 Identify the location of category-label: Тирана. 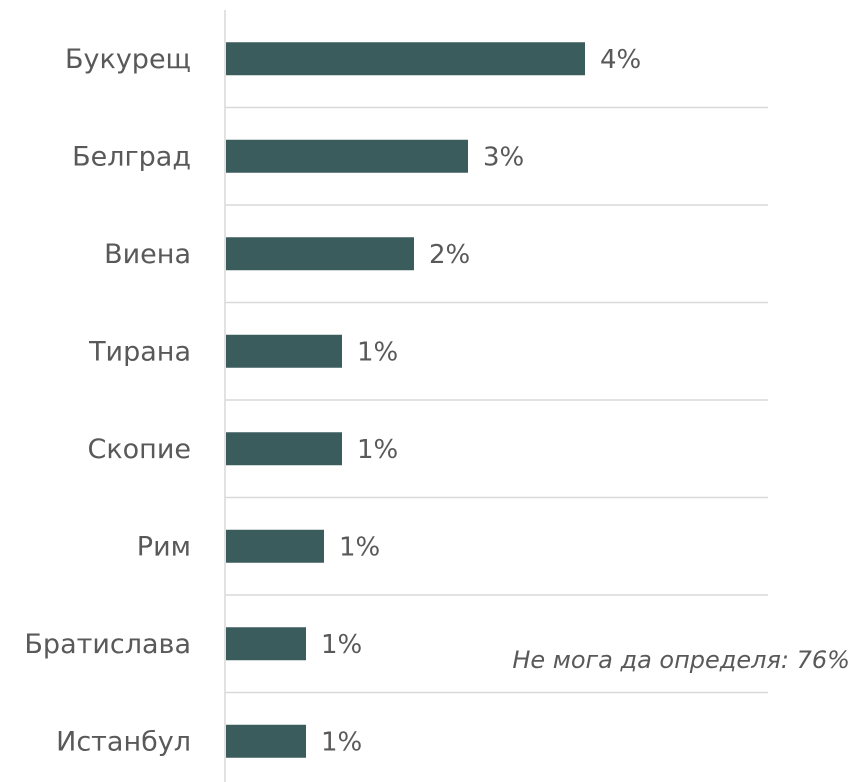
(139, 351).